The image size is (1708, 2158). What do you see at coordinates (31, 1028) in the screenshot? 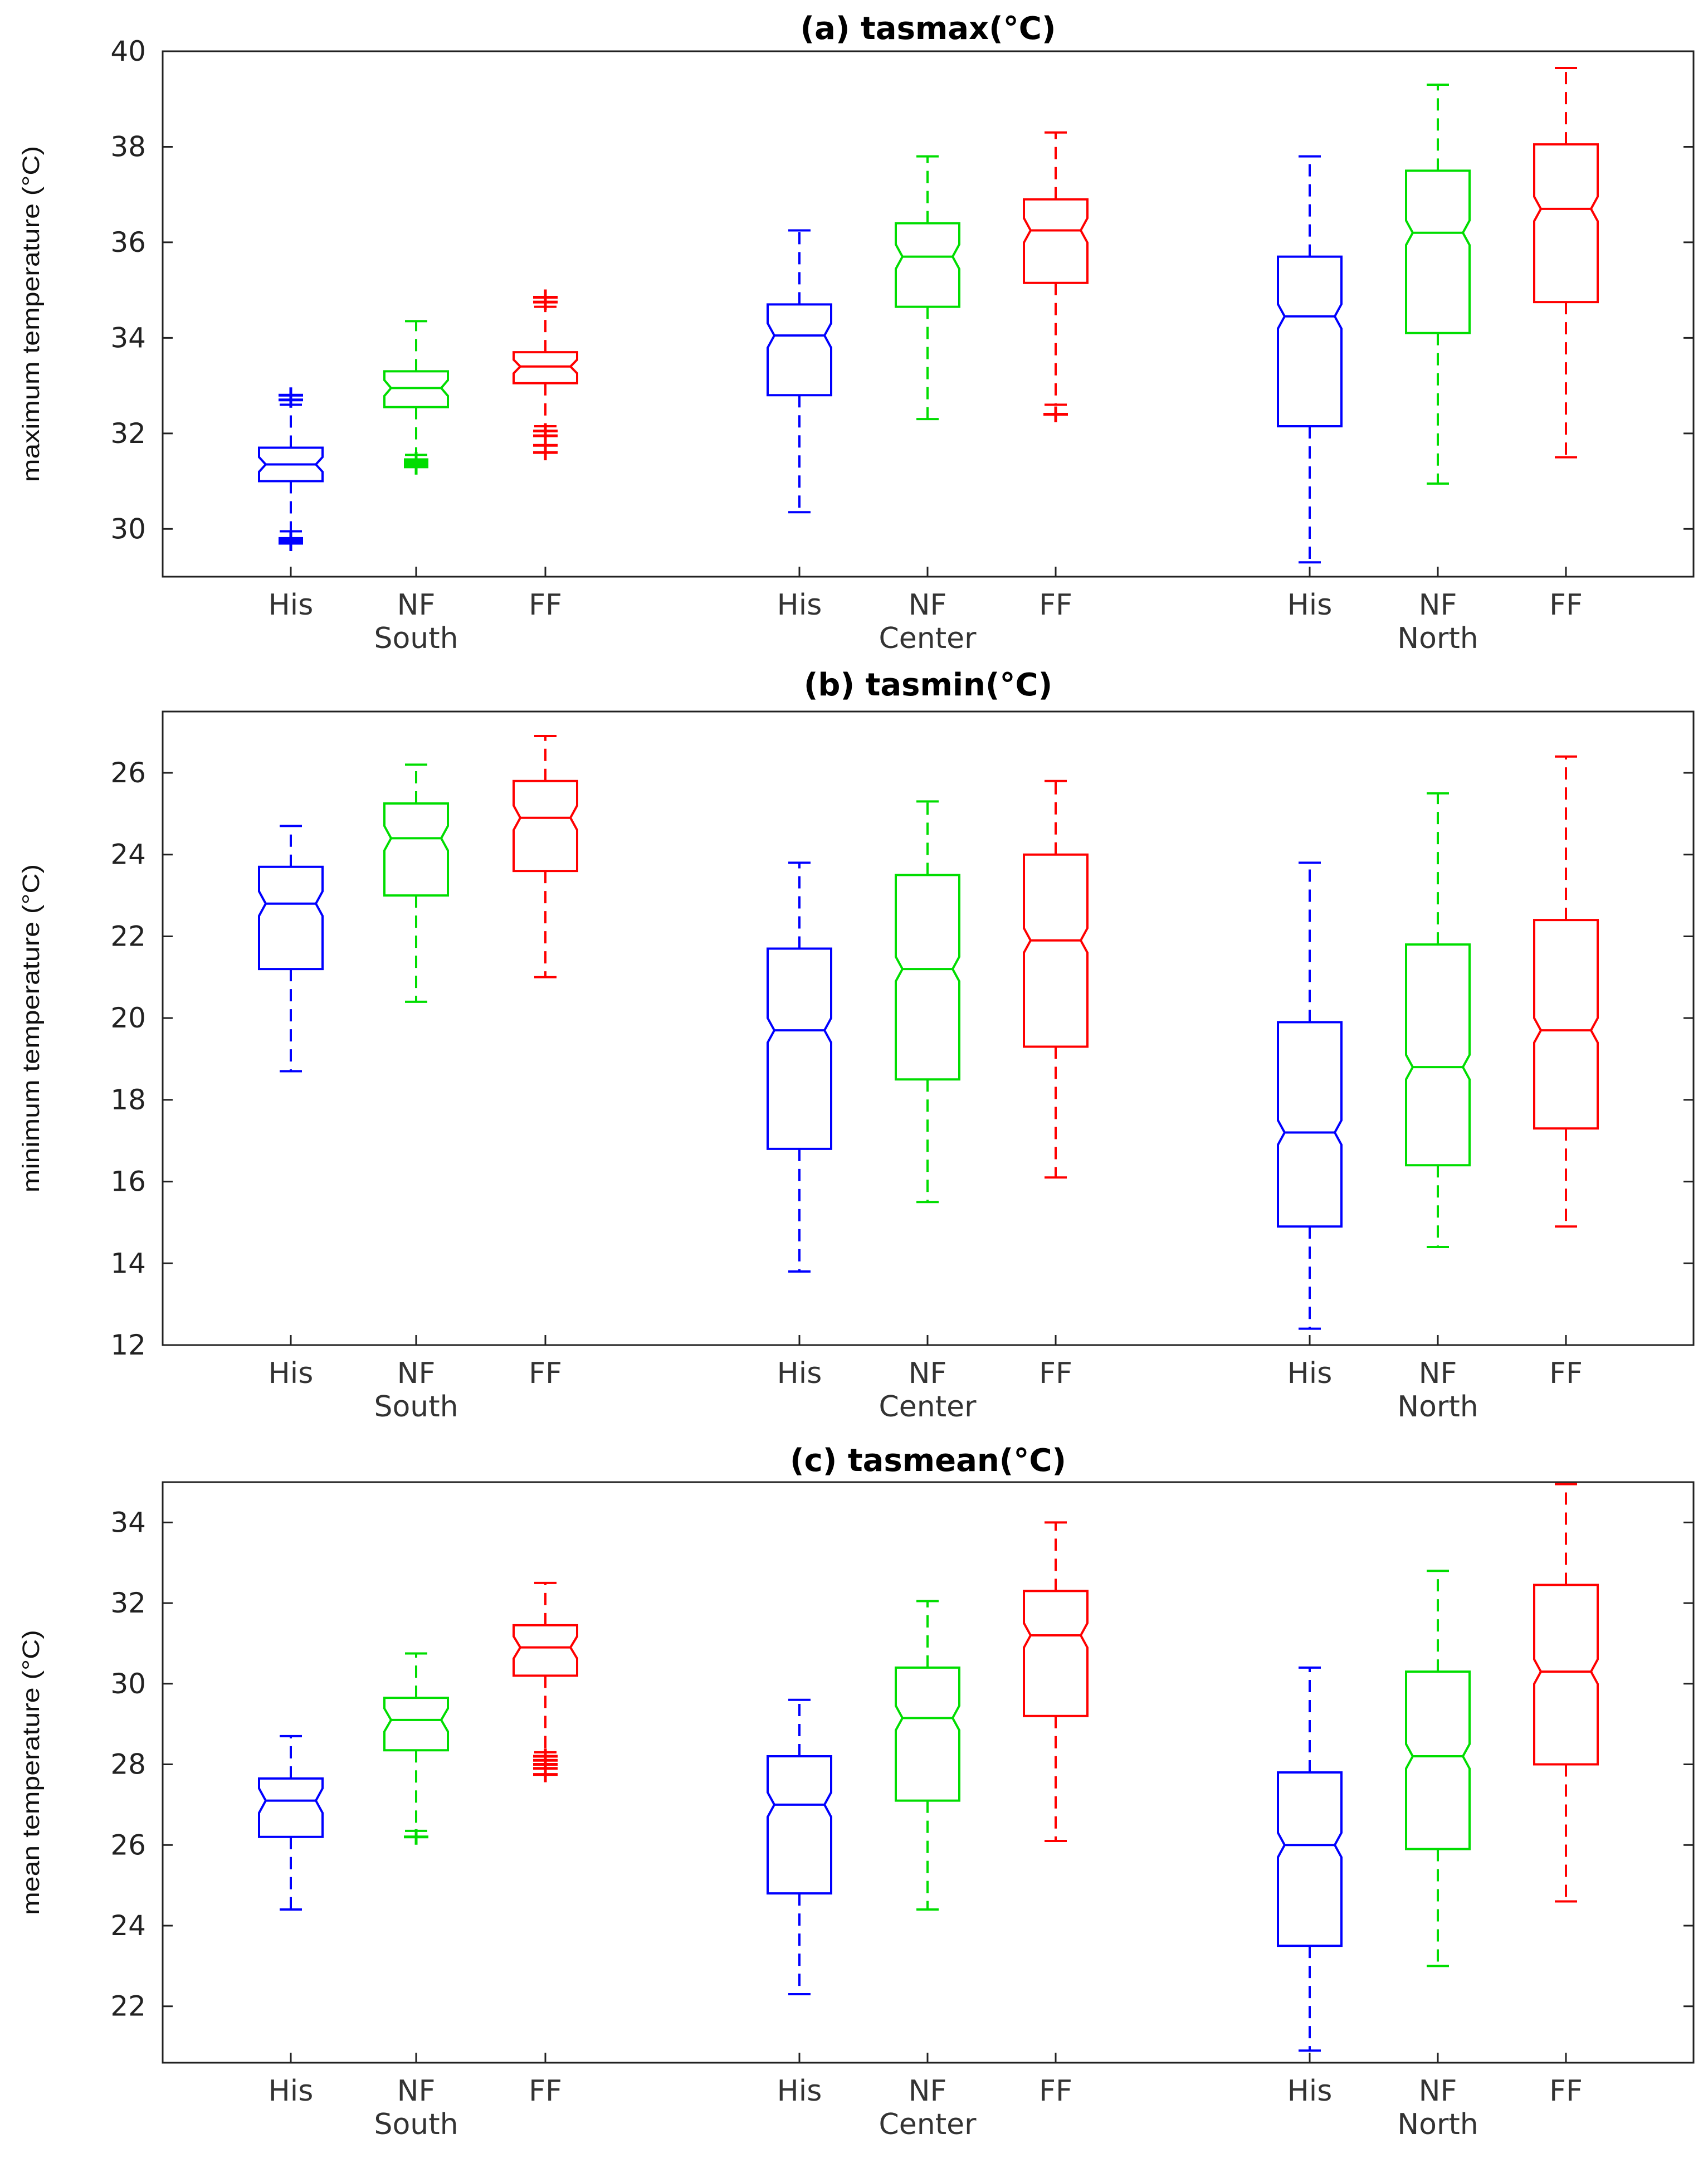
I see `y-axis-label: minimum temperature (°C)` at bounding box center [31, 1028].